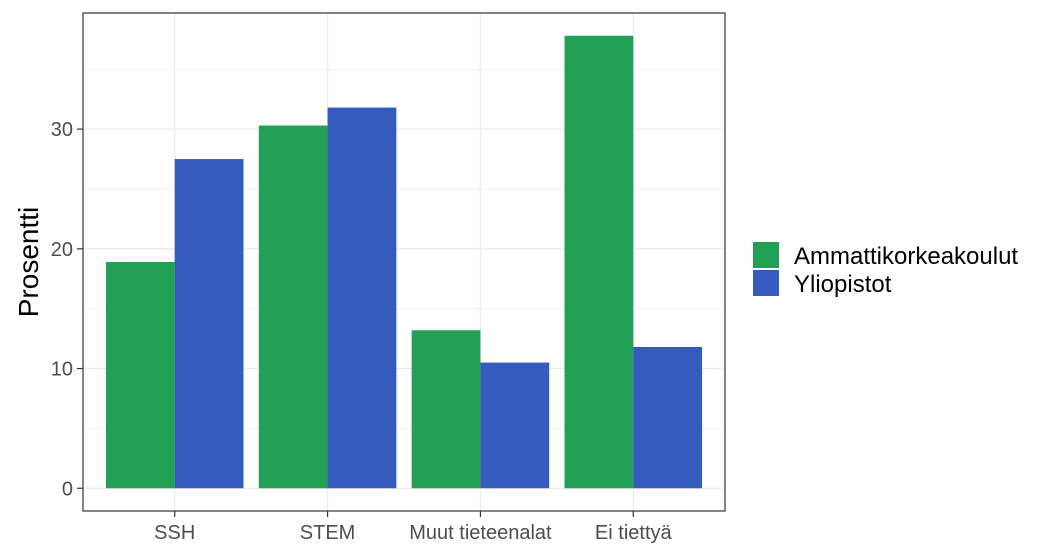 The height and width of the screenshot is (544, 1048). I want to click on legend-label: Ammattikorkeakoulut, so click(906, 256).